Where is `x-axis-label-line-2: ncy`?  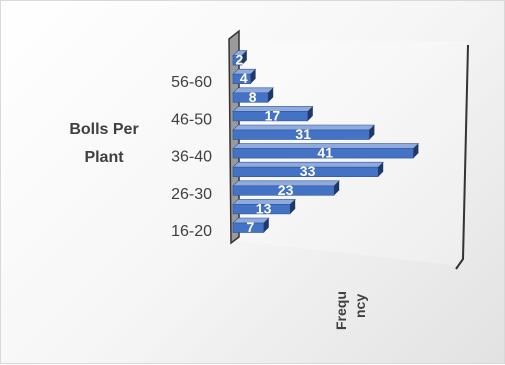
x-axis-label-line-2: ncy is located at coordinates (360, 306).